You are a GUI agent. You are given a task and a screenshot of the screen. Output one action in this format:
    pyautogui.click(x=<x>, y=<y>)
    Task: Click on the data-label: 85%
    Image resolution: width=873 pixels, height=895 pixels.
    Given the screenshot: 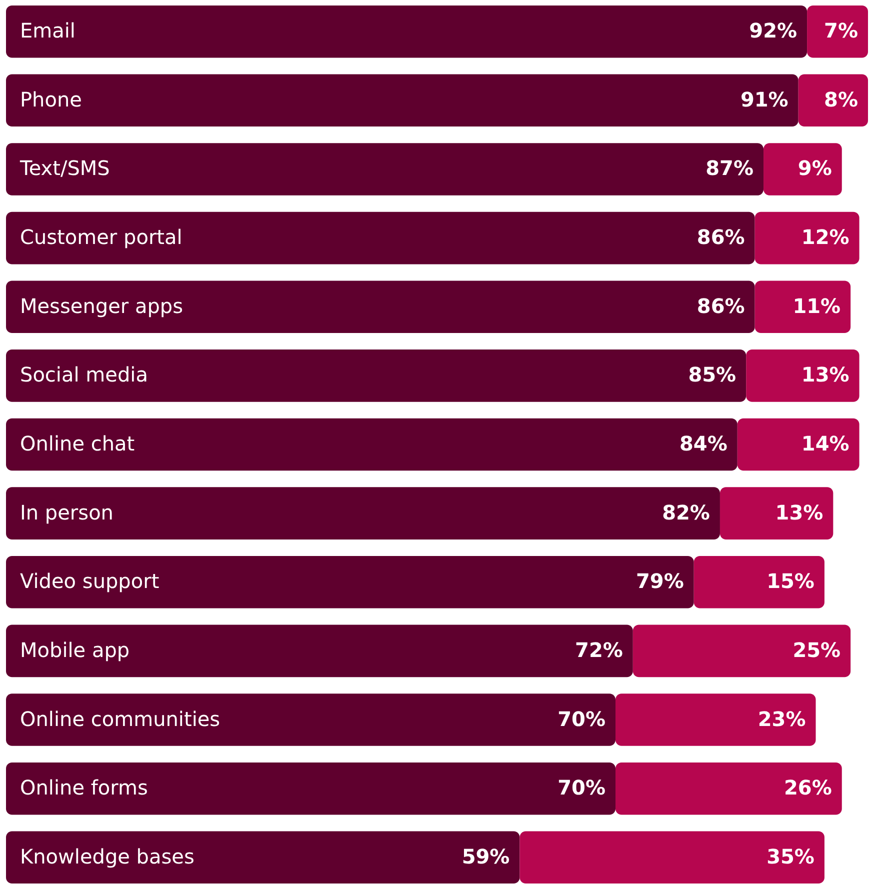 What is the action you would take?
    pyautogui.click(x=712, y=374)
    